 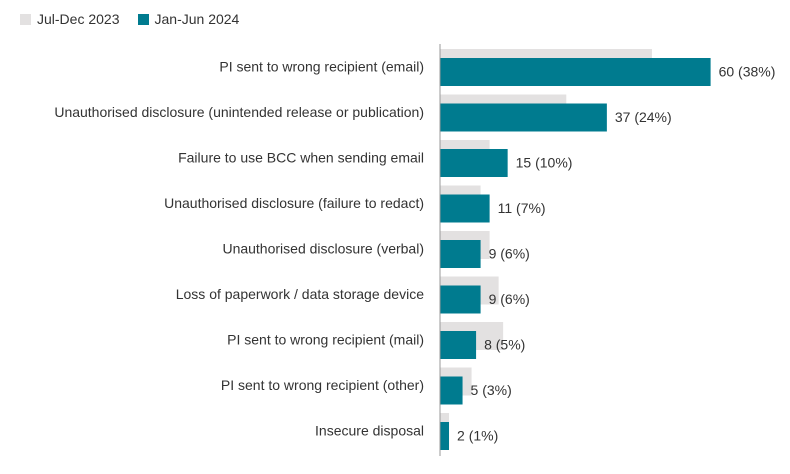 What do you see at coordinates (323, 249) in the screenshot?
I see `category-label: Unauthorised disclosure (verbal)` at bounding box center [323, 249].